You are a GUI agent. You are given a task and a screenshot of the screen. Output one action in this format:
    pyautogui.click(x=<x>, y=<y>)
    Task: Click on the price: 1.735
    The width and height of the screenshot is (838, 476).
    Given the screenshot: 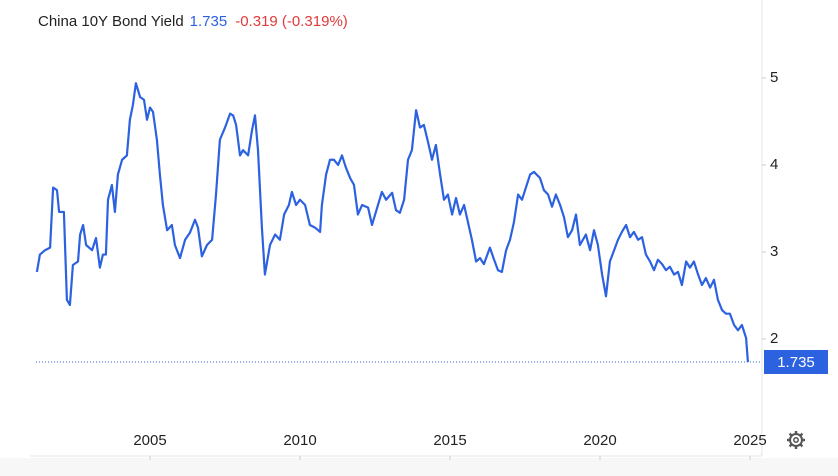 What is the action you would take?
    pyautogui.click(x=209, y=21)
    